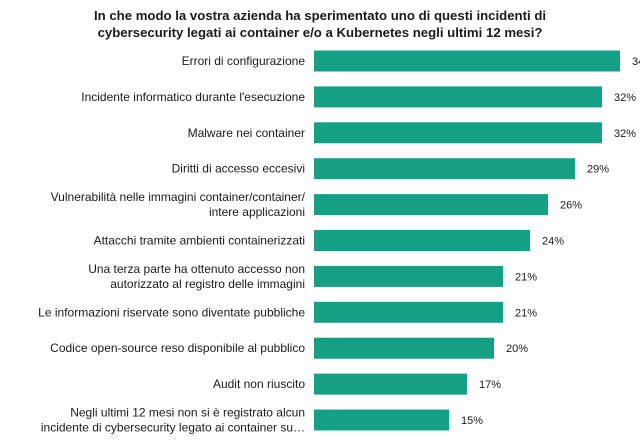 This screenshot has width=640, height=446. Describe the element at coordinates (246, 133) in the screenshot. I see `category-label: Malware nei container` at that location.